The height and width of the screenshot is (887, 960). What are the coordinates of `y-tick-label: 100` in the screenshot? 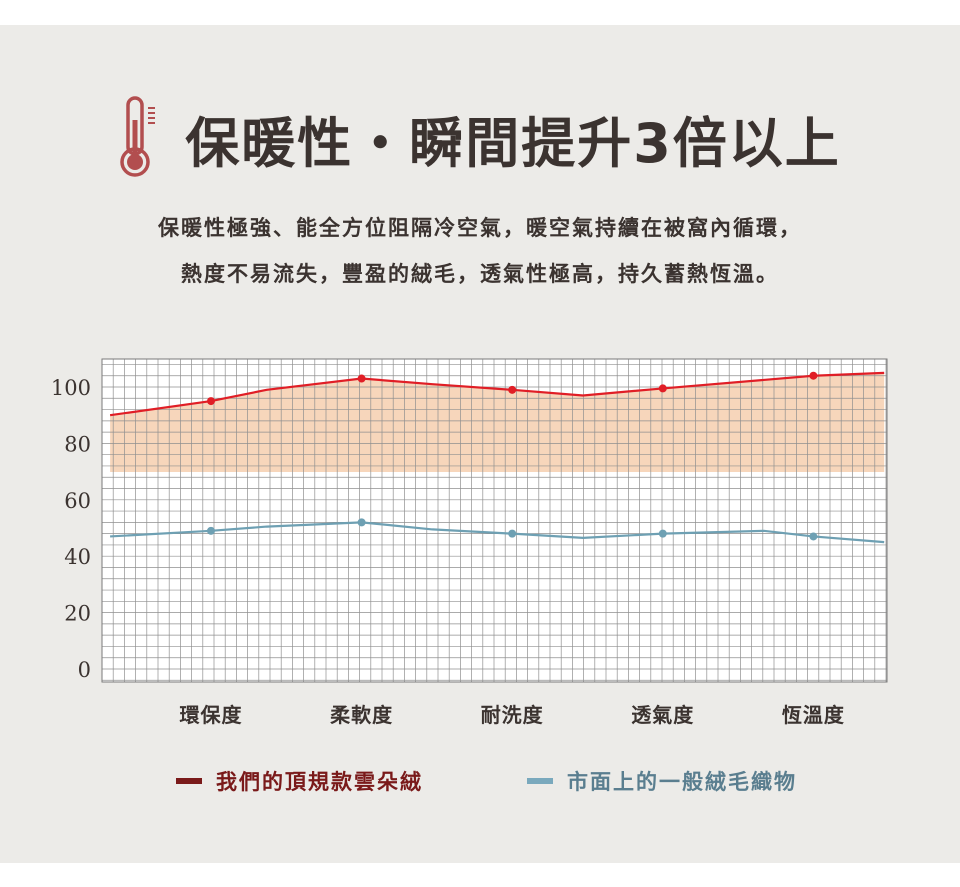 It's located at (71, 388).